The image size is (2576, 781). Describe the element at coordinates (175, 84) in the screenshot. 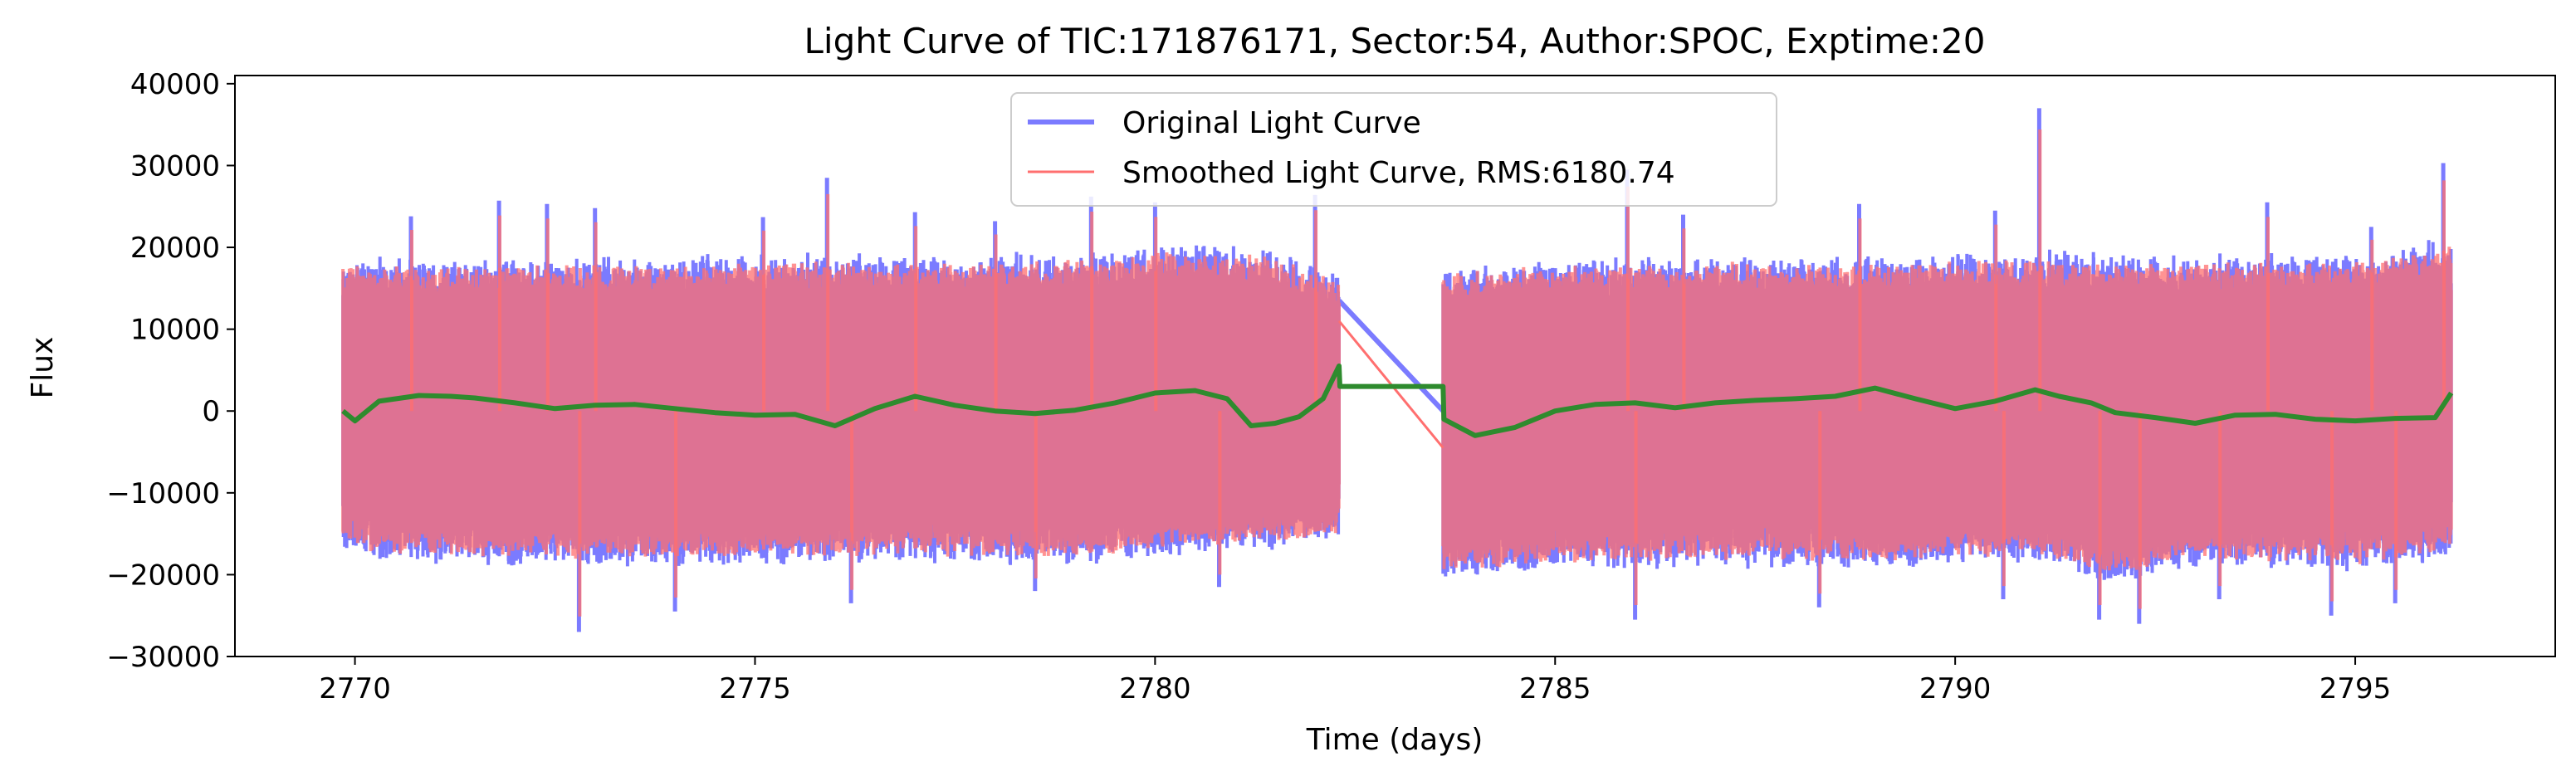

I see `y-tick-label: 40000` at that location.